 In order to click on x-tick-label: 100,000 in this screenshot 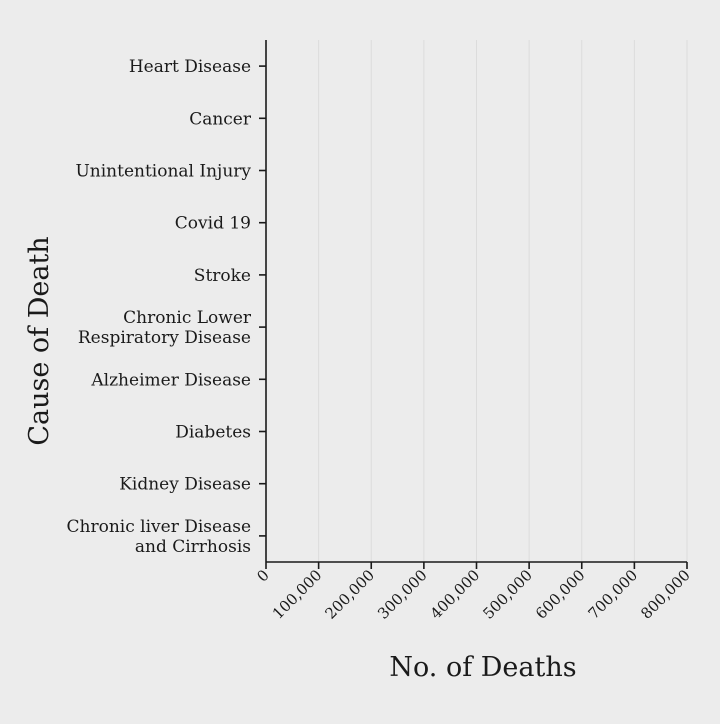, I will do `click(297, 594)`.